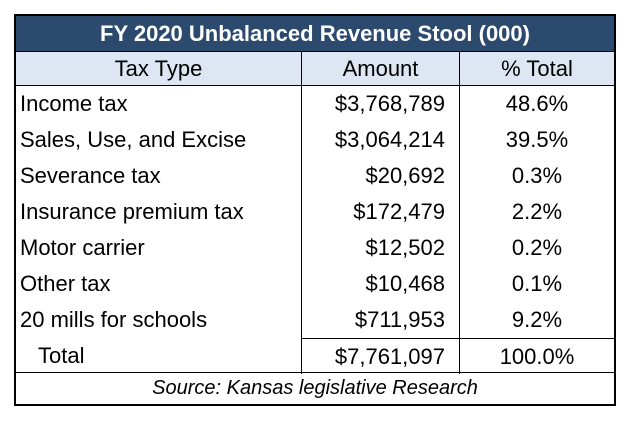  What do you see at coordinates (159, 140) in the screenshot?
I see `tax-type-cell: Sales, Use, and Excise` at bounding box center [159, 140].